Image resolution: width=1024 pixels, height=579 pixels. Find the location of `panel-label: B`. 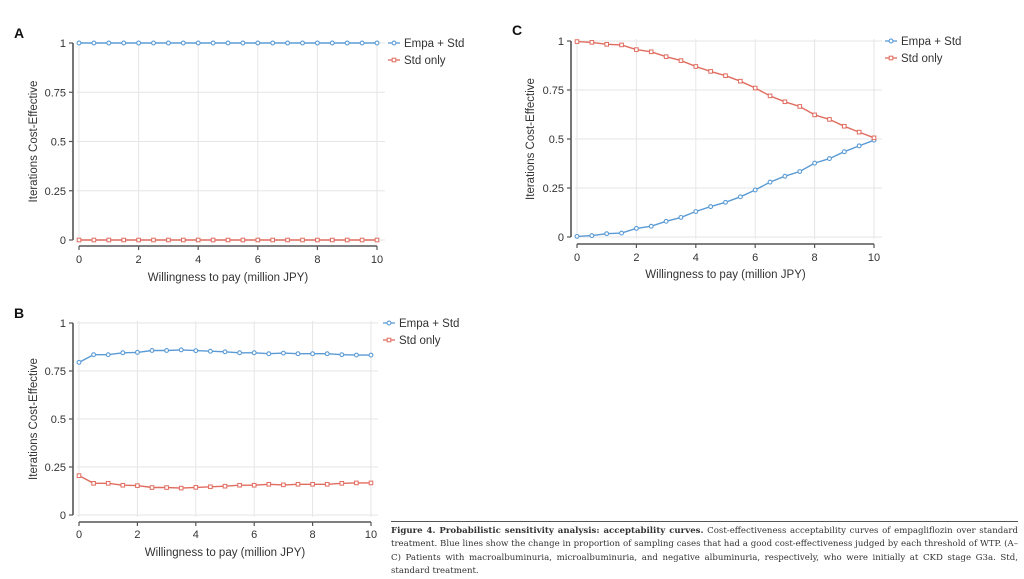

panel-label: B is located at coordinates (19, 313).